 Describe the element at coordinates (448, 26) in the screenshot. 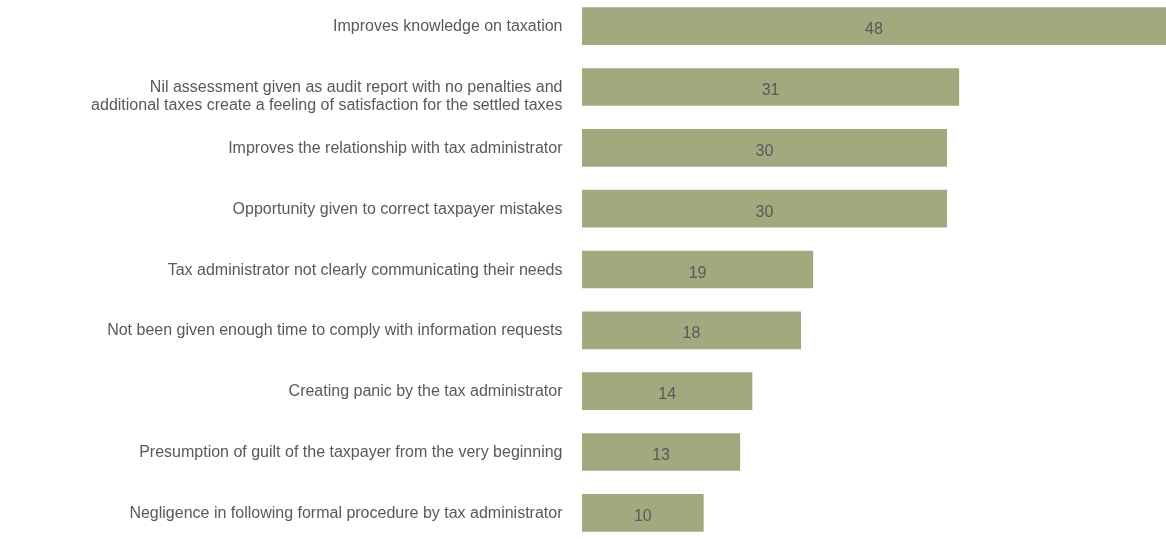

I see `y-tick-label: Improves knowledge on taxation` at that location.